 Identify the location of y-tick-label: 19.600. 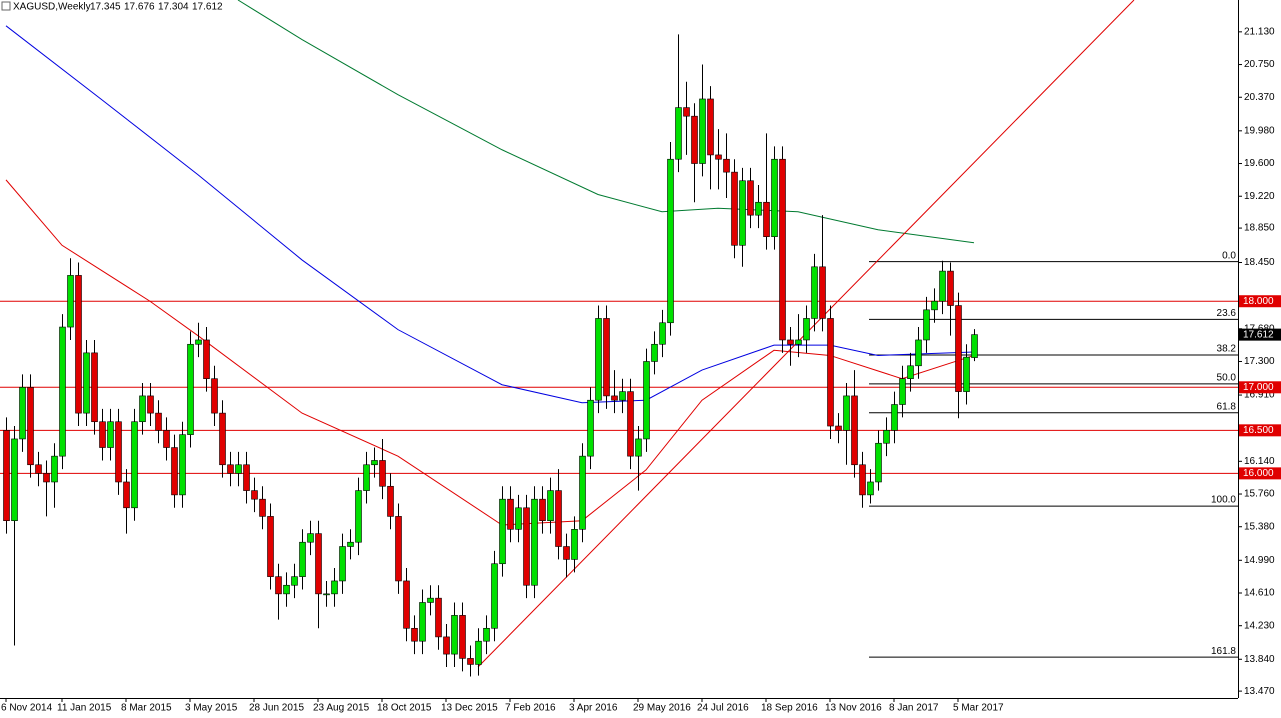
(1259, 163).